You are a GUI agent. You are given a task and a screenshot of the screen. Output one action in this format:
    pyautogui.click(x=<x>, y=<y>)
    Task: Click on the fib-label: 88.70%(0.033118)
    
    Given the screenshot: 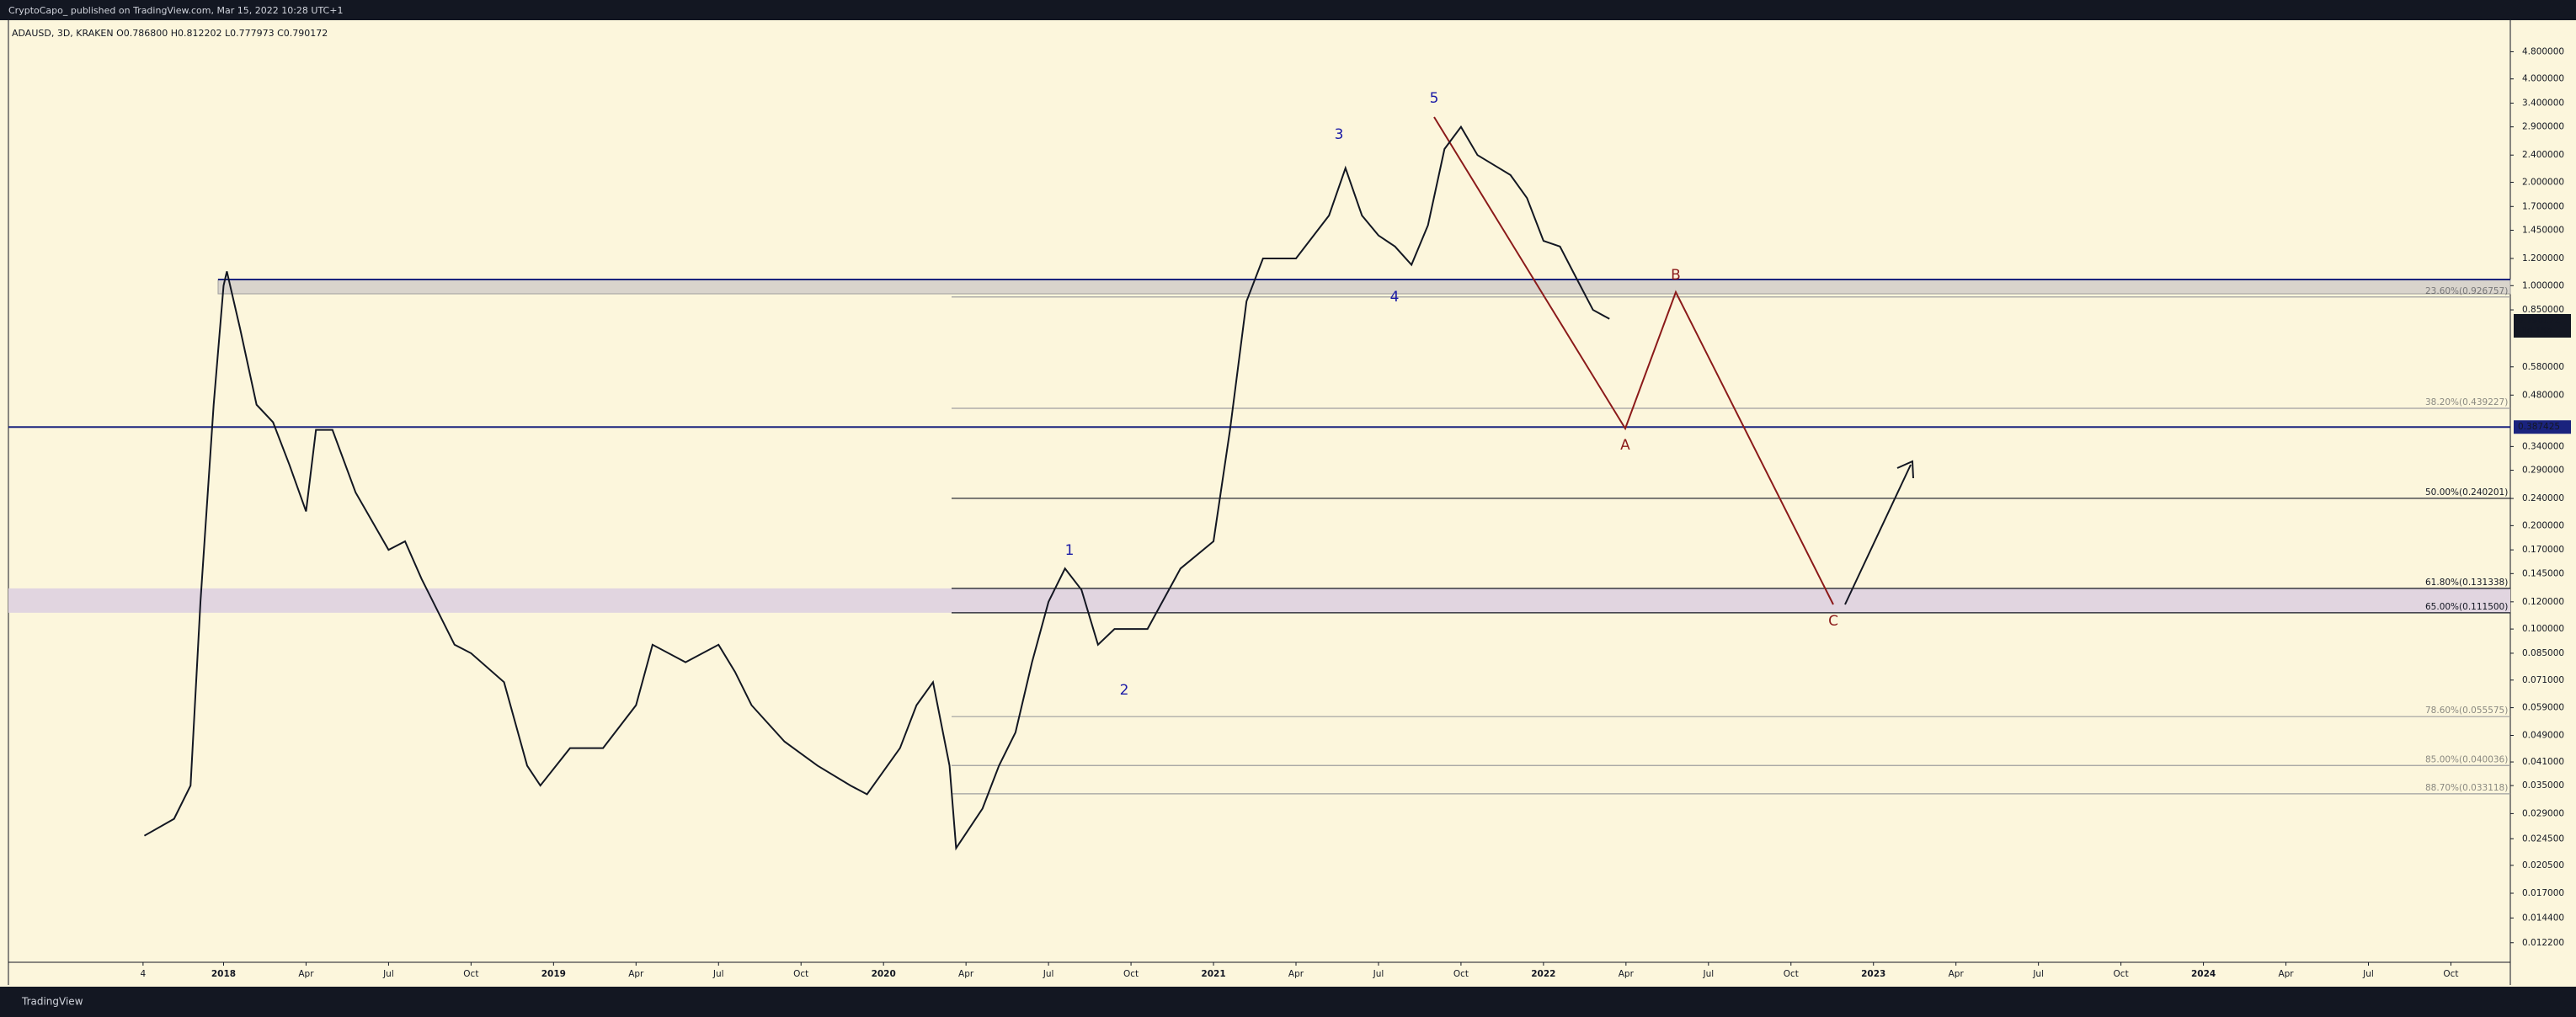 What is the action you would take?
    pyautogui.click(x=2466, y=788)
    